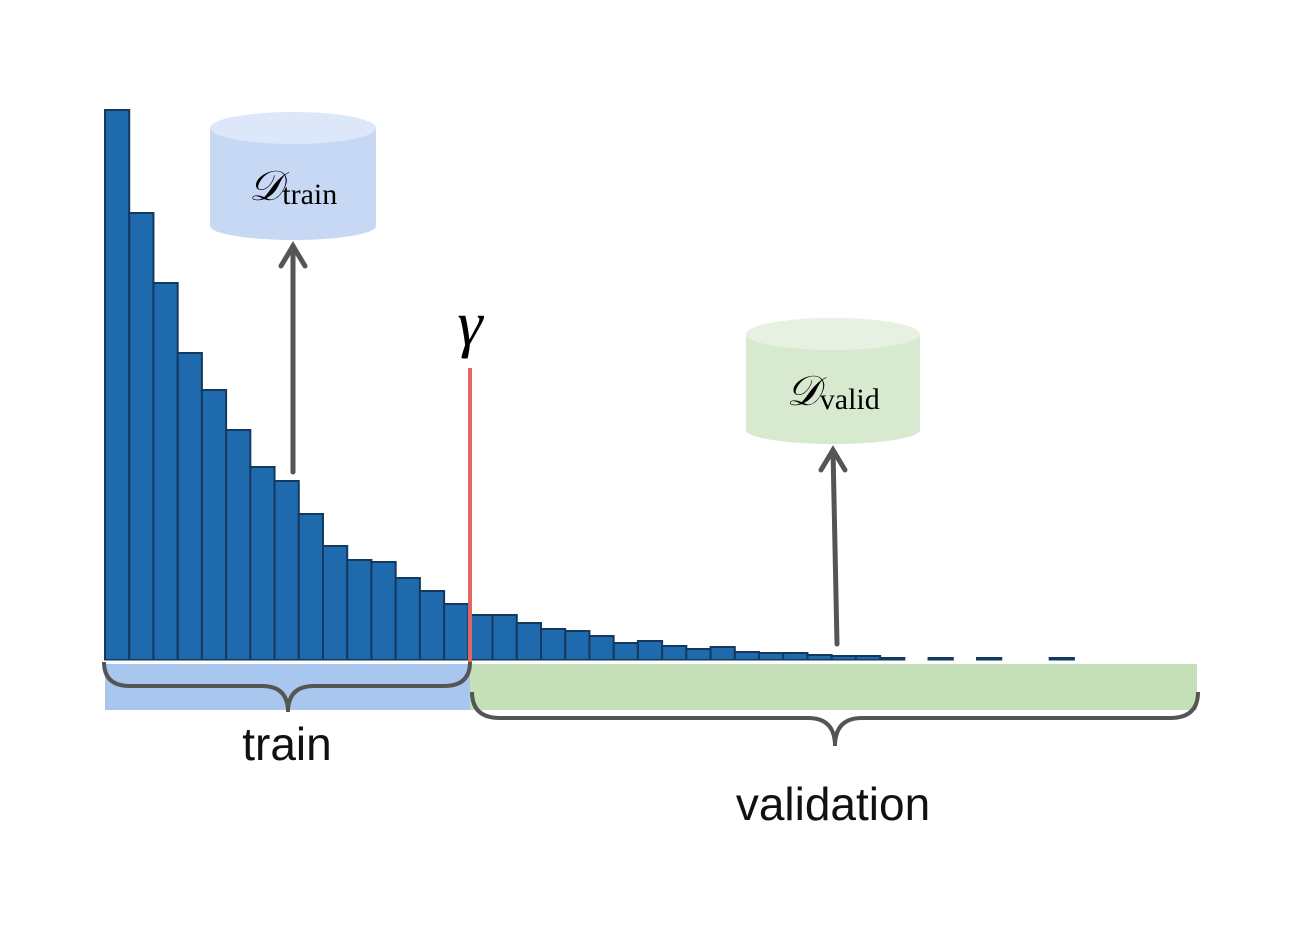 The height and width of the screenshot is (938, 1299). Describe the element at coordinates (293, 187) in the screenshot. I see `store-label: 𝒟train` at that location.